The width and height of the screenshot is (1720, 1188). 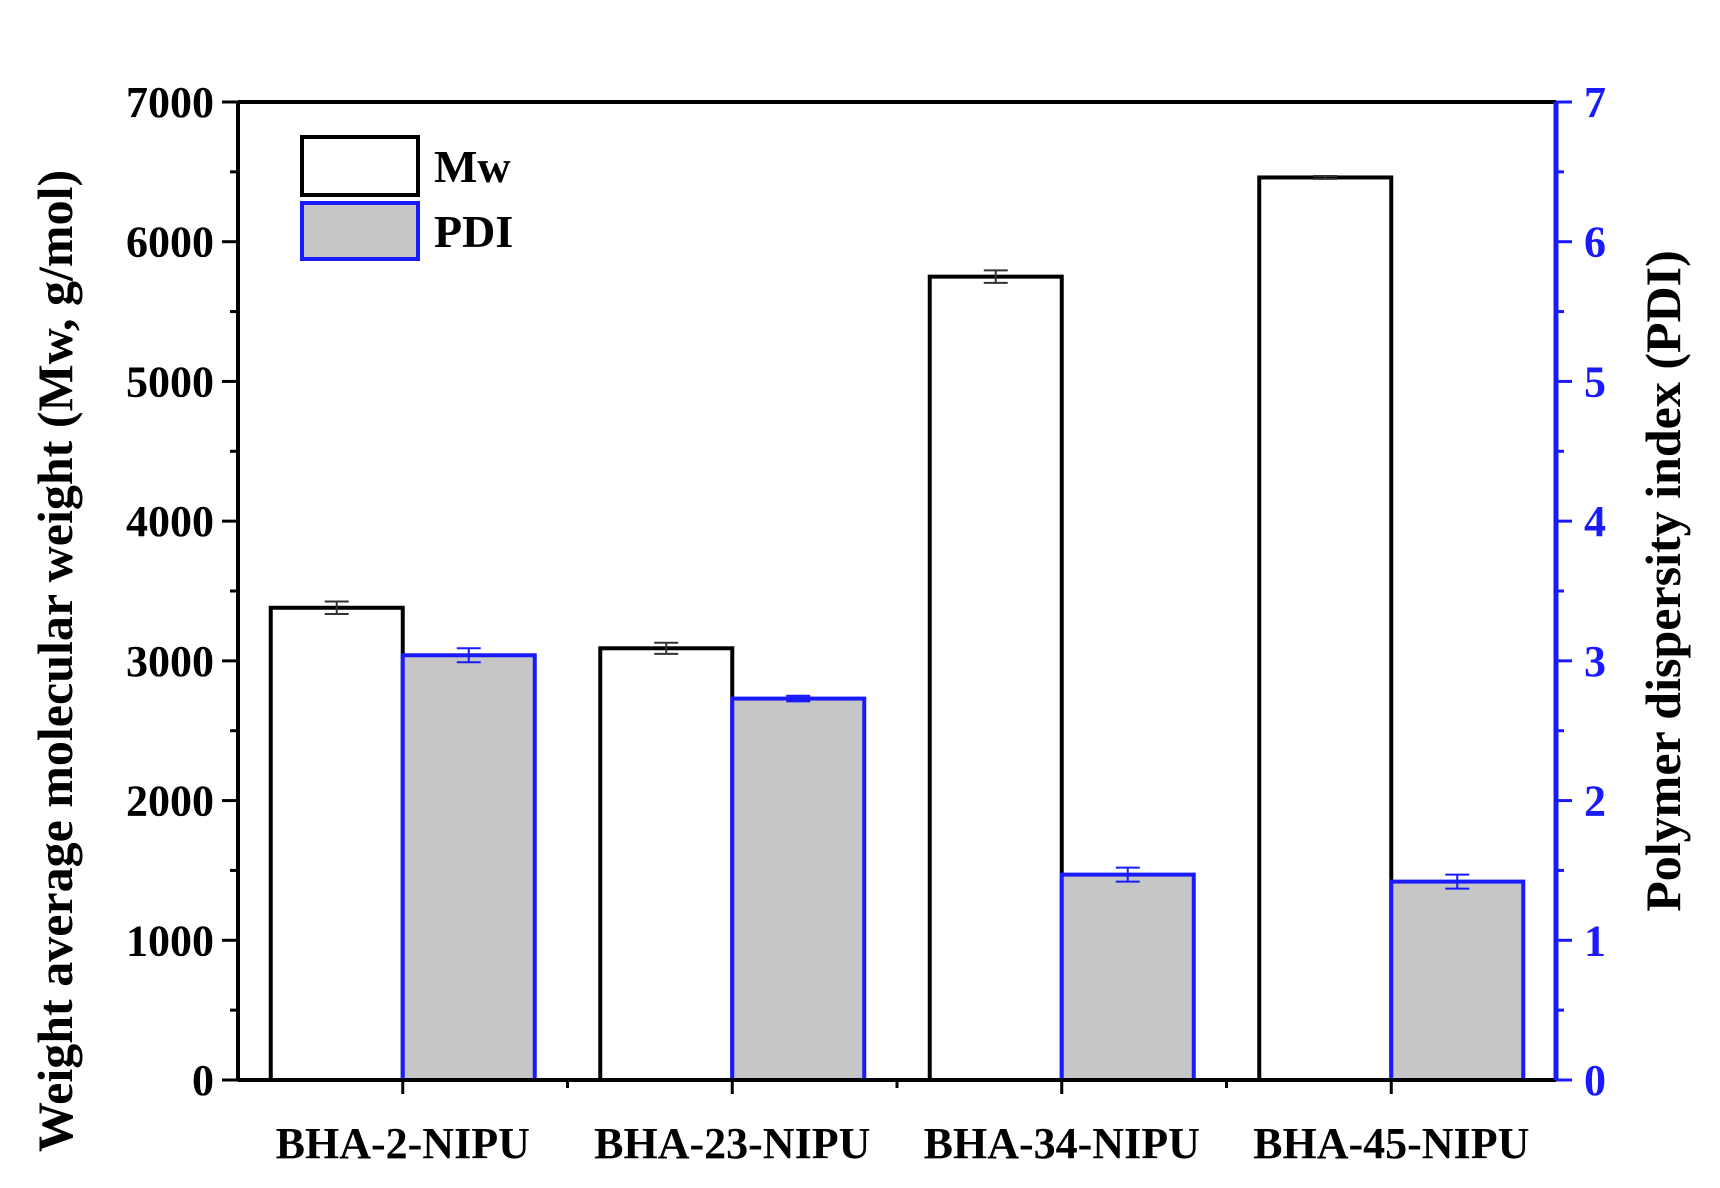 What do you see at coordinates (170, 521) in the screenshot?
I see `y-left-tick-label-4: 4000` at bounding box center [170, 521].